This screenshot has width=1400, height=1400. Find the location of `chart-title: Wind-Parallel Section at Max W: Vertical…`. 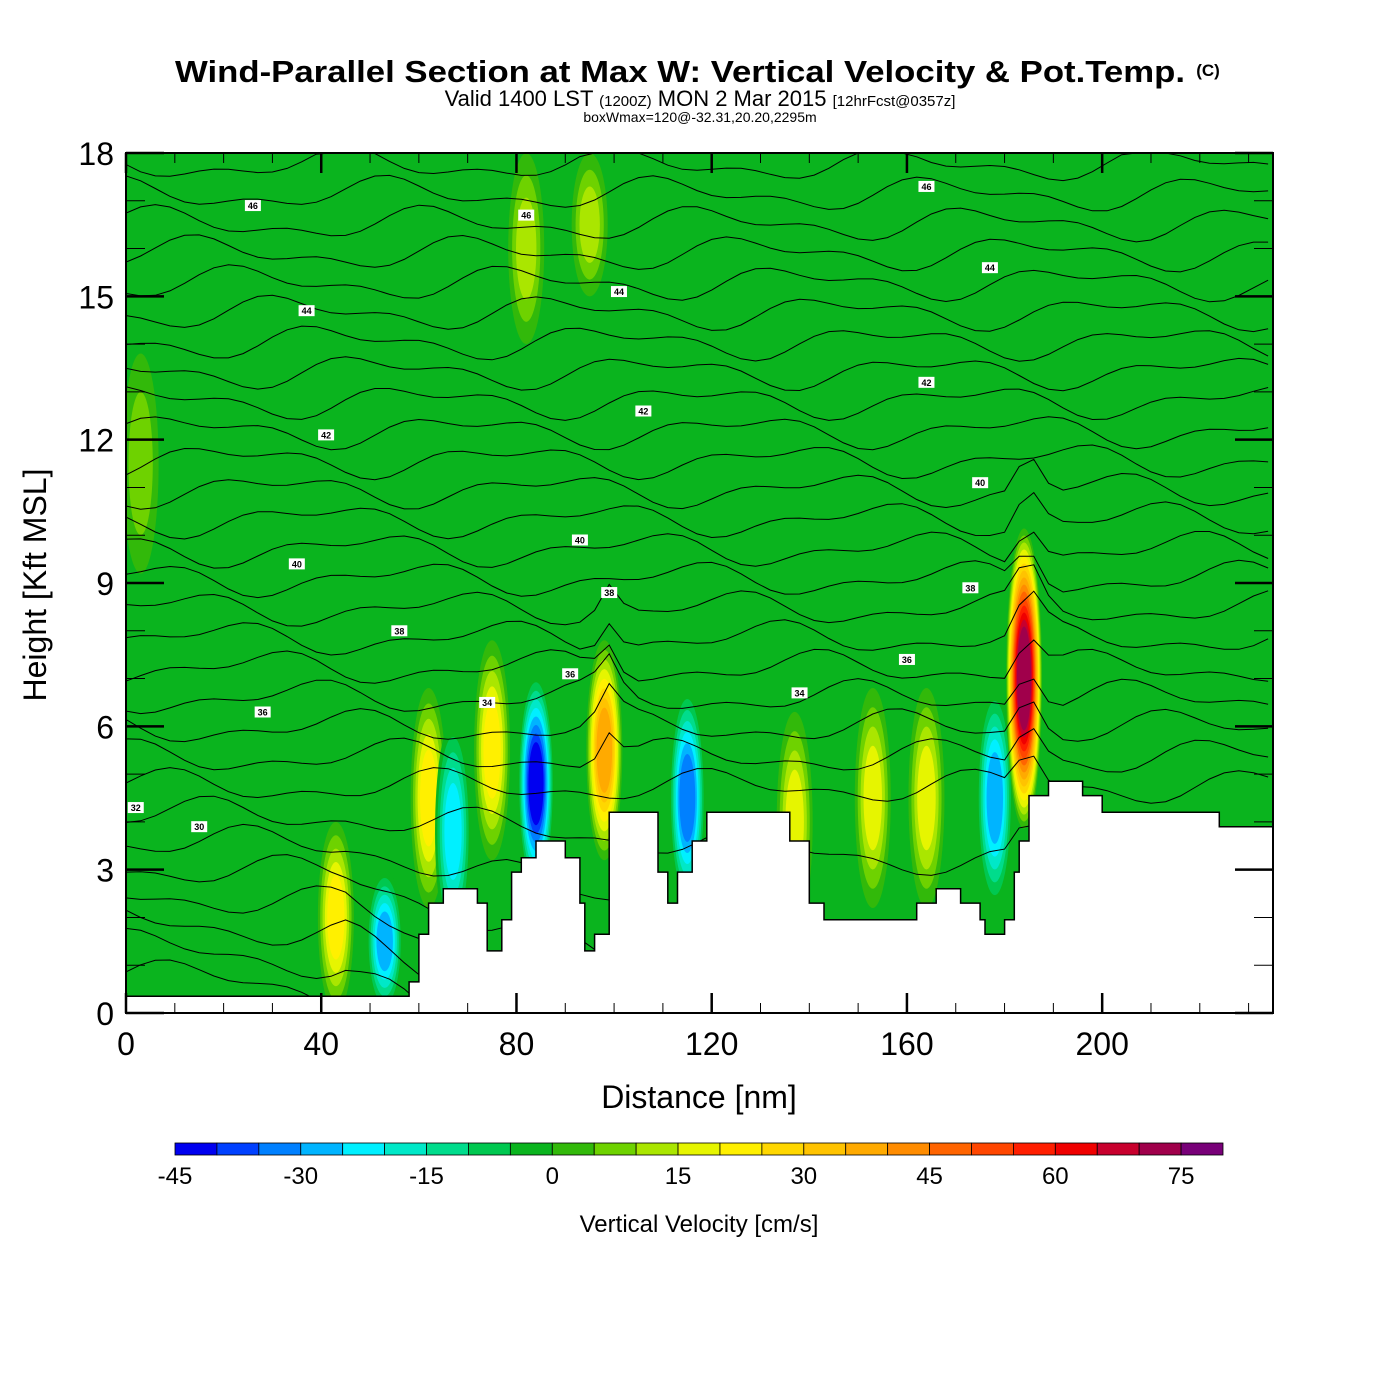

chart-title: Wind-Parallel Section at Max W: Vertical… is located at coordinates (680, 71).